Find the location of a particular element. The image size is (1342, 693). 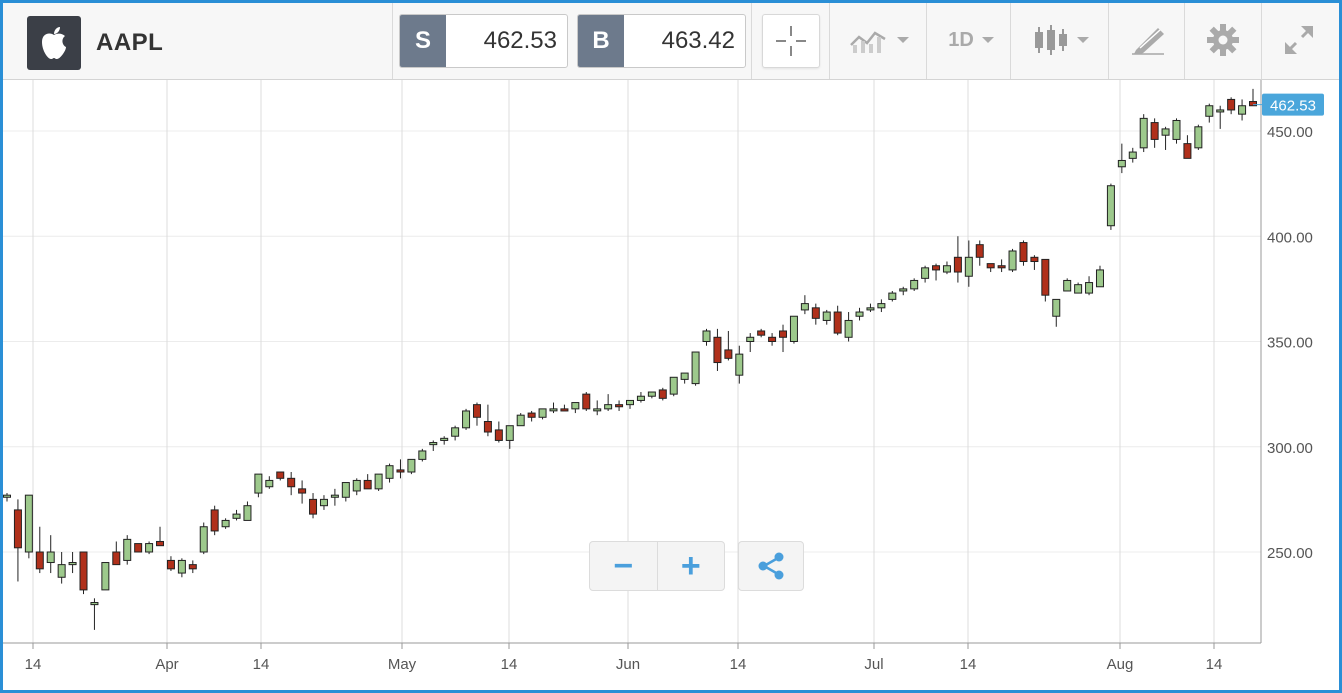

indicators-button is located at coordinates (879, 40).